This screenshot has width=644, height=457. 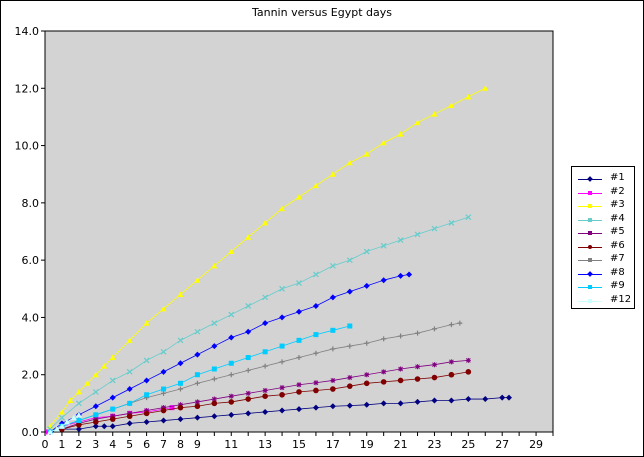 What do you see at coordinates (605, 178) in the screenshot?
I see `legend-item: #1` at bounding box center [605, 178].